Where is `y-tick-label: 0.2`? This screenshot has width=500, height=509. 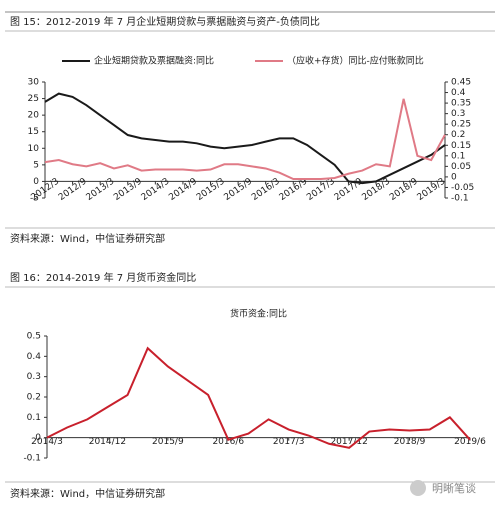
y-tick-label: 0.2 is located at coordinates (34, 398).